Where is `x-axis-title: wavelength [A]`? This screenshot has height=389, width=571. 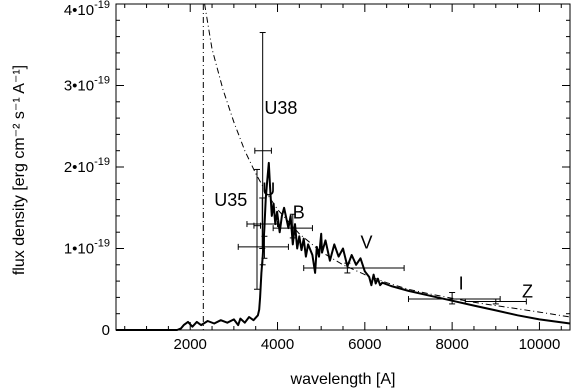 x-axis-title: wavelength [A] is located at coordinates (343, 379).